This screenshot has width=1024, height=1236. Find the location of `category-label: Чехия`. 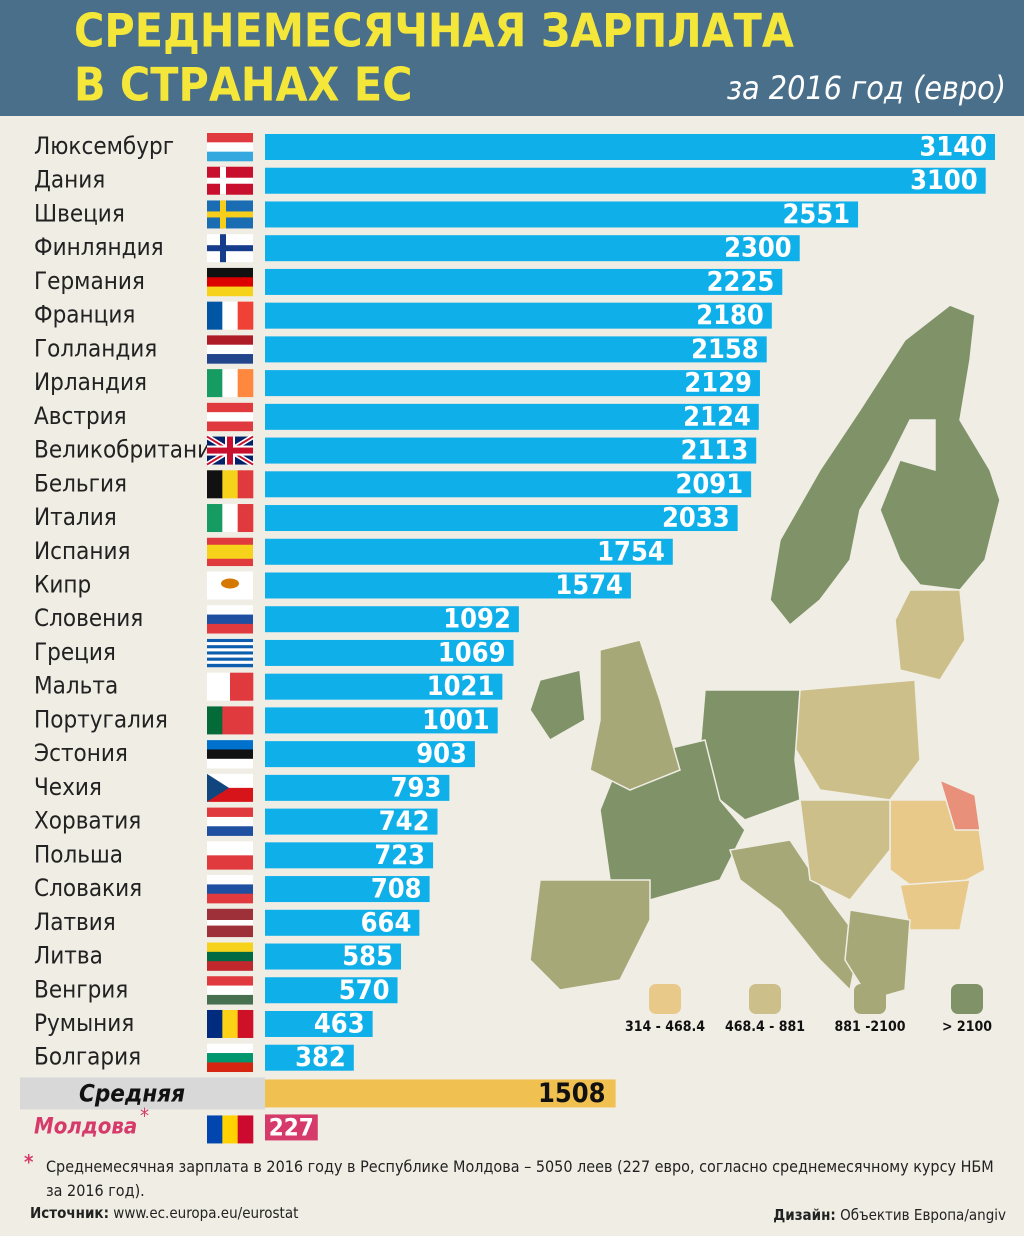

category-label: Чехия is located at coordinates (68, 787).